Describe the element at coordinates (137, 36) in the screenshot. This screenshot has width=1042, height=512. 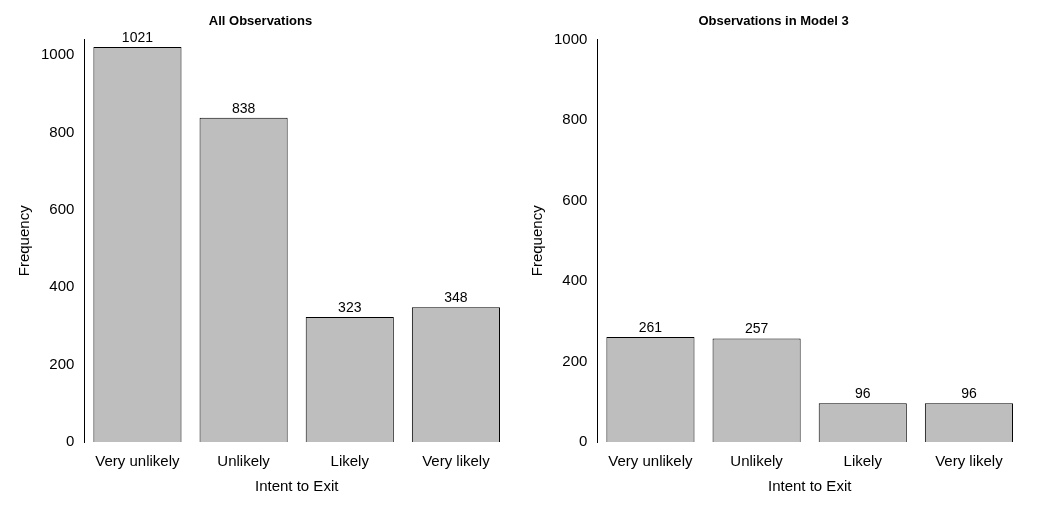
I see `data-label: 1021` at that location.